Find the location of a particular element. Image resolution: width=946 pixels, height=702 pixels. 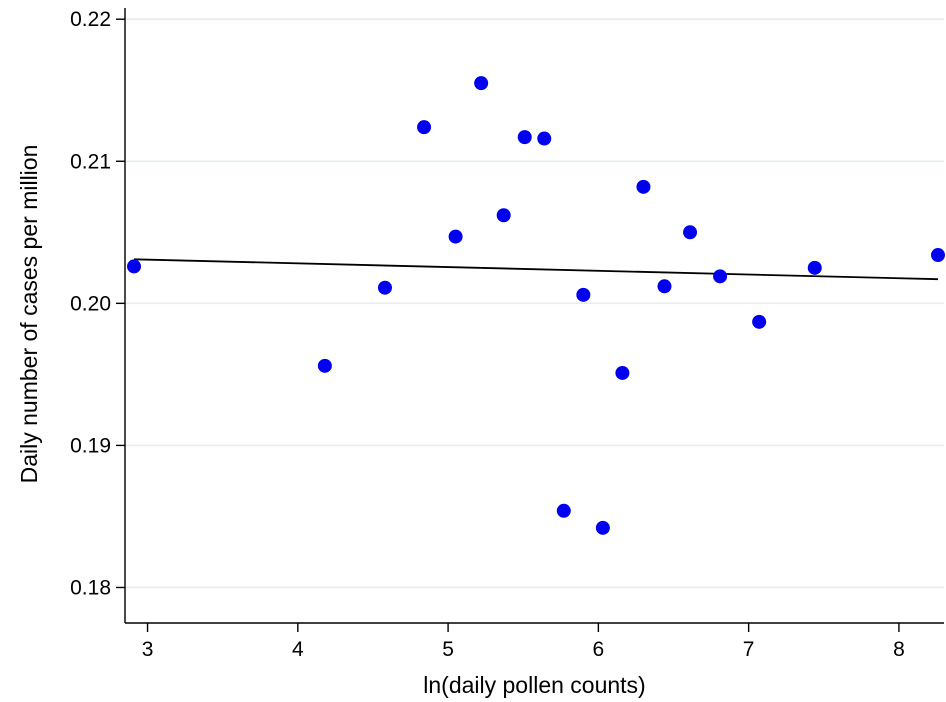

fit-line is located at coordinates (536, 269).